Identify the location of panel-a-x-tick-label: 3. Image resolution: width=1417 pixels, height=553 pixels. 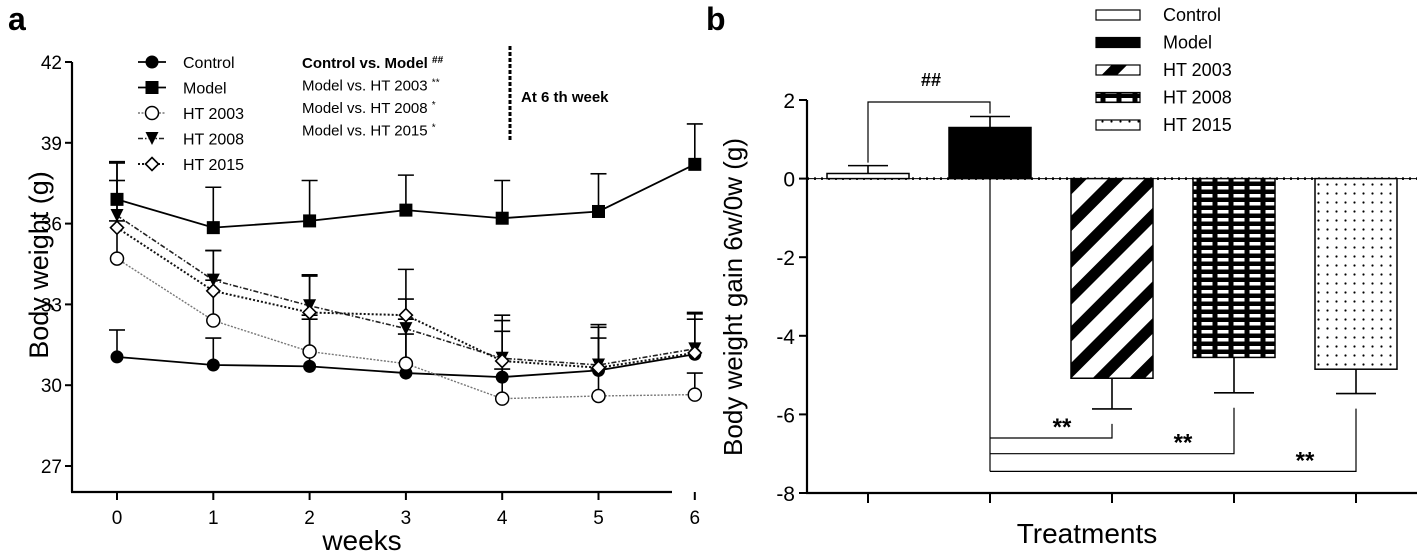
(406, 518).